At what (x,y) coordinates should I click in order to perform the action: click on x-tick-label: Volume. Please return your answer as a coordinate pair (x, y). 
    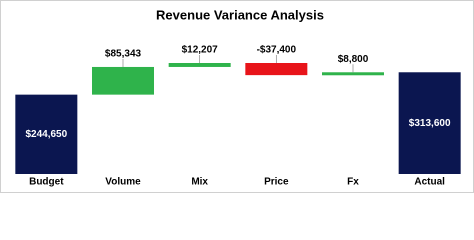
    Looking at the image, I should click on (123, 182).